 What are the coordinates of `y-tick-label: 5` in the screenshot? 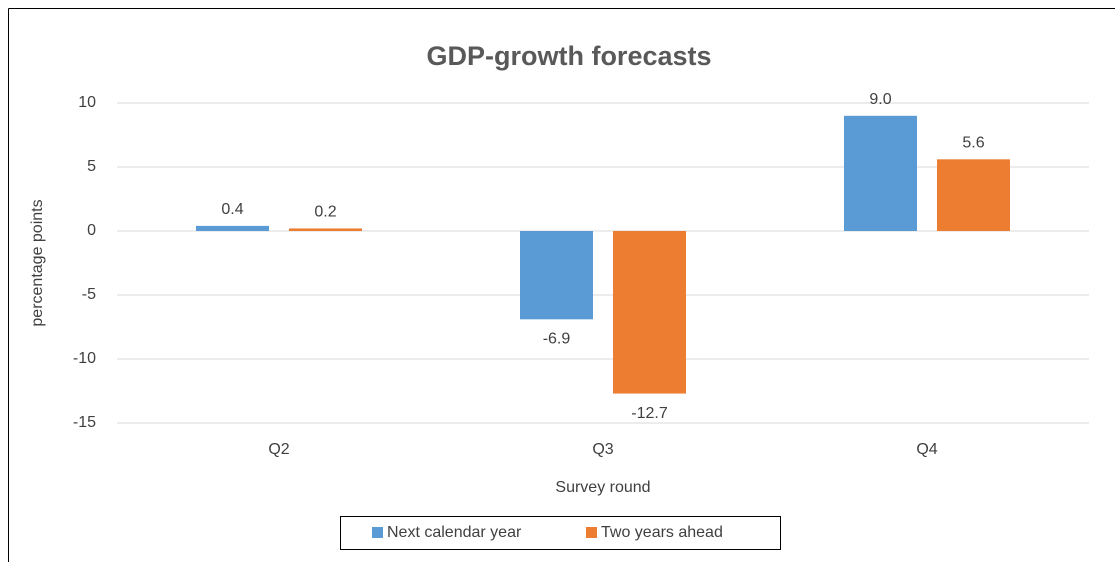 It's located at (91, 166).